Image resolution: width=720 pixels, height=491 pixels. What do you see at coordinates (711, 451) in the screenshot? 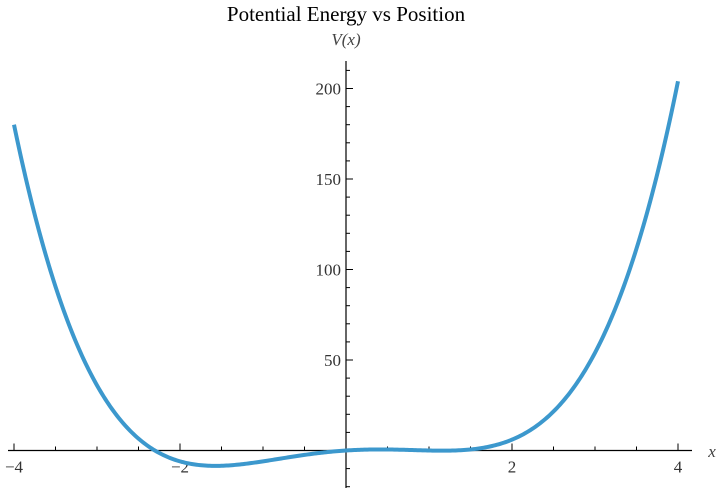
I see `x-axis-label: x` at bounding box center [711, 451].